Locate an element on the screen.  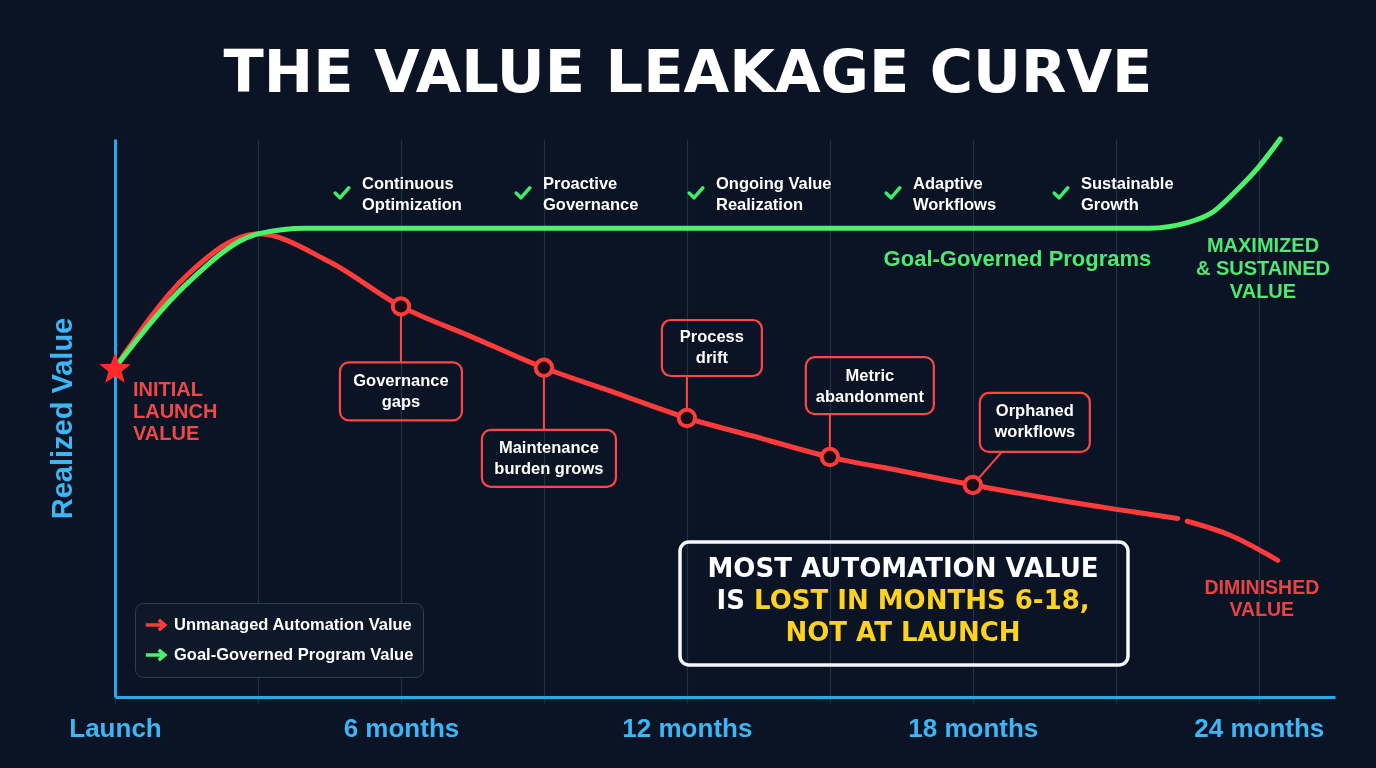
annotation: Maintenance burden grows is located at coordinates (549, 457).